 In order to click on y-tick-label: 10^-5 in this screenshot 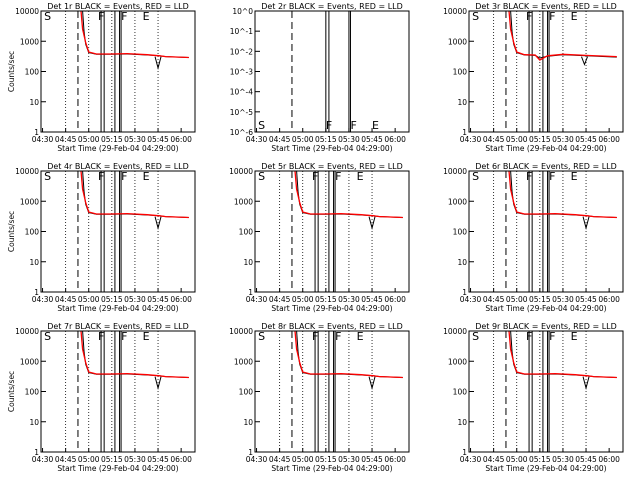, I will do `click(242, 112)`.